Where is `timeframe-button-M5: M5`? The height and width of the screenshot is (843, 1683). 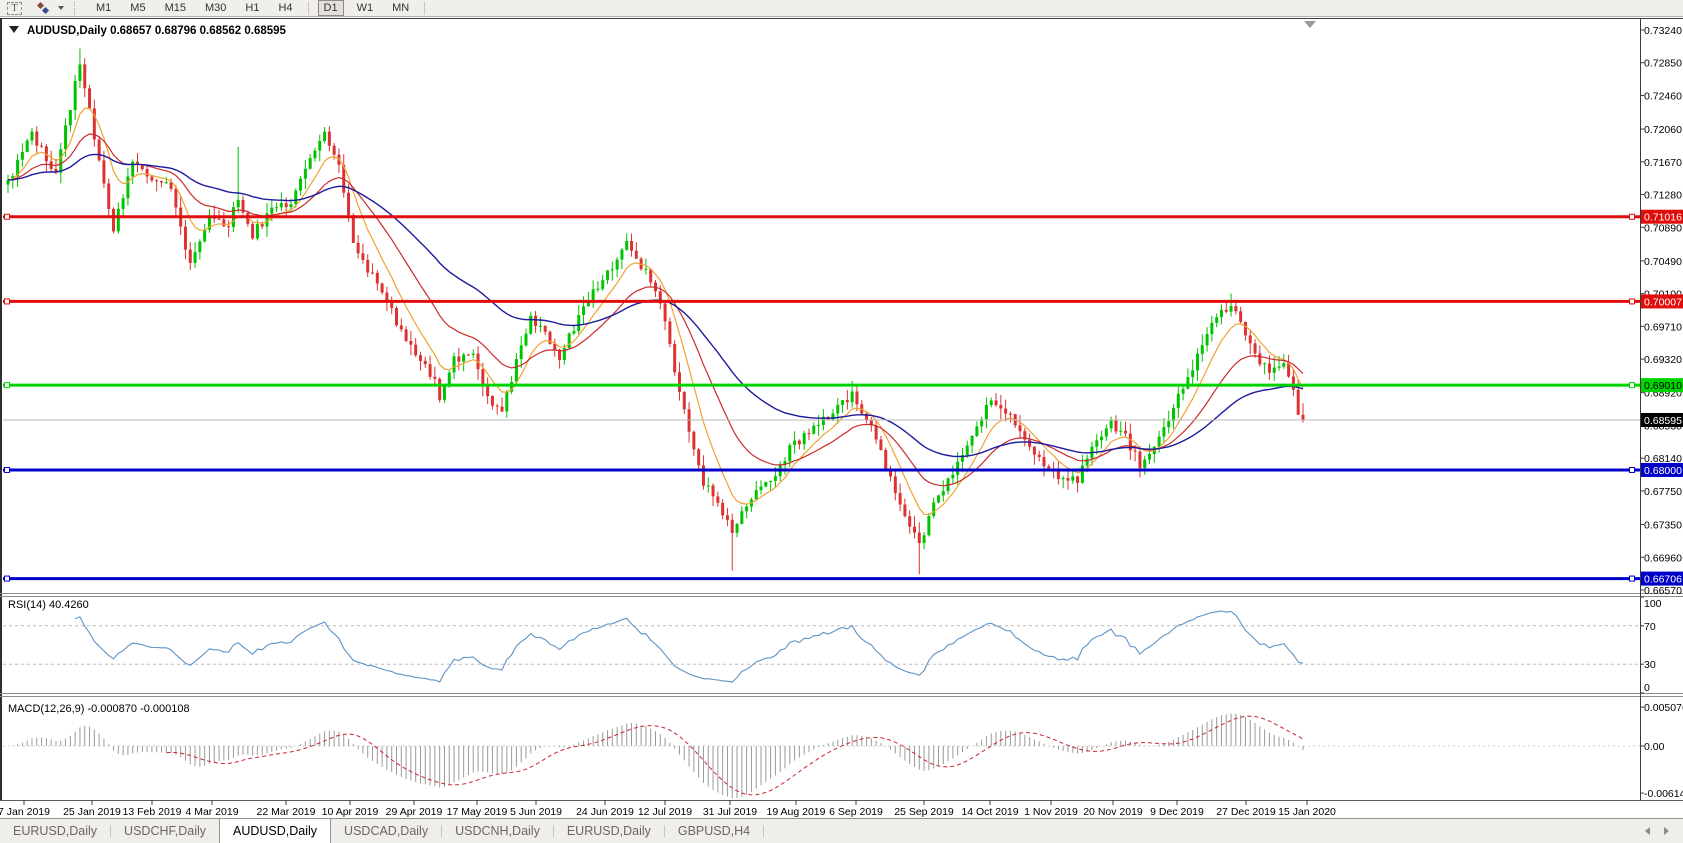
timeframe-button-M5: M5 is located at coordinates (138, 8).